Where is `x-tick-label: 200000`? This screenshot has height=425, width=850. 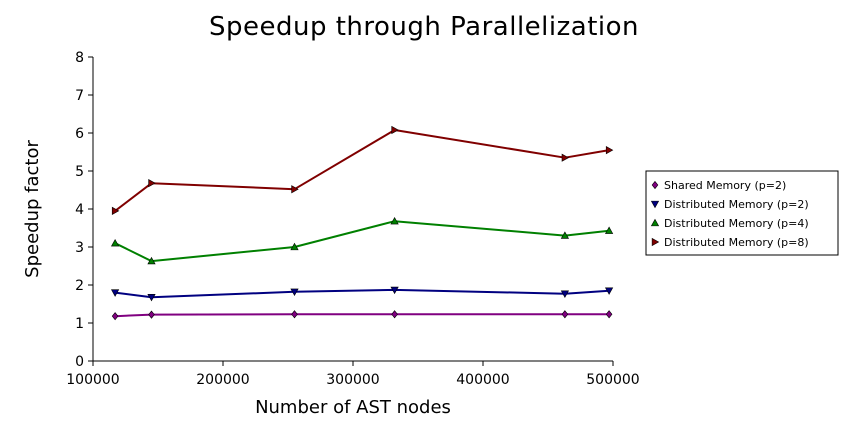
x-tick-label: 200000 is located at coordinates (222, 380).